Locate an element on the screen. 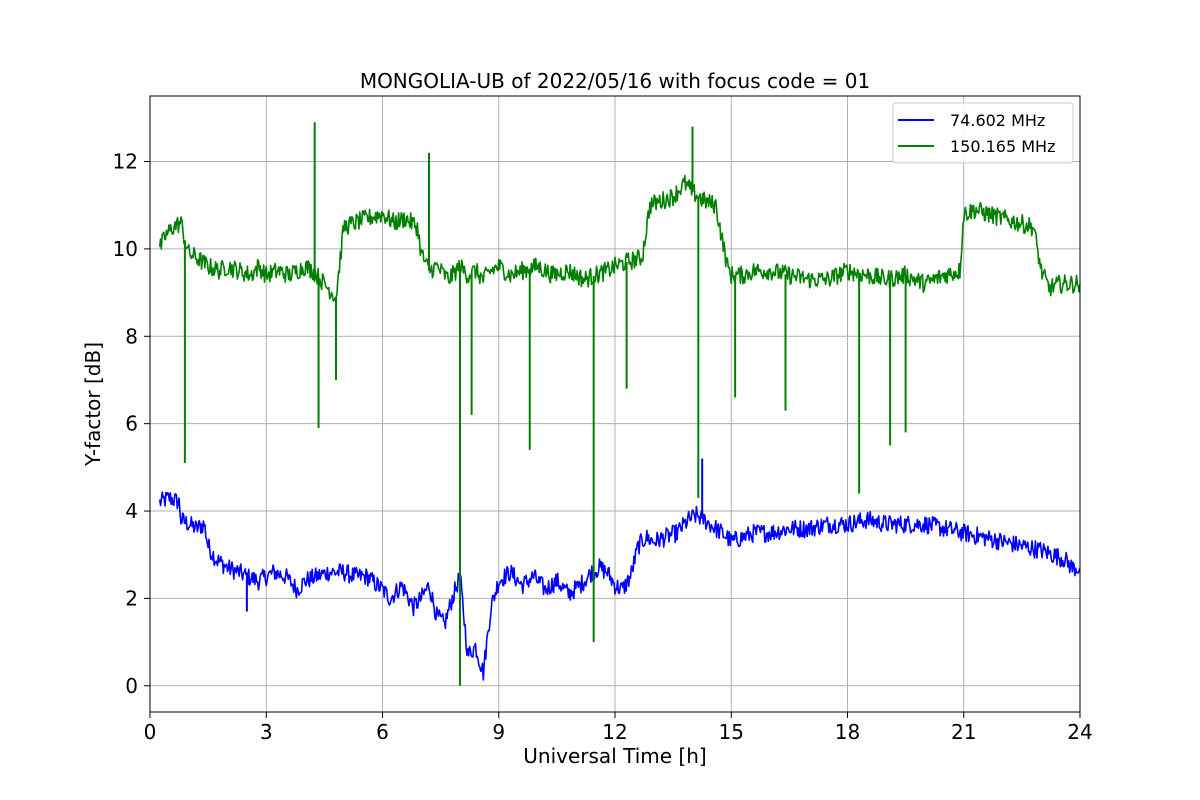 The width and height of the screenshot is (1200, 800). legend-label: 150.165 MHz is located at coordinates (1002, 146).